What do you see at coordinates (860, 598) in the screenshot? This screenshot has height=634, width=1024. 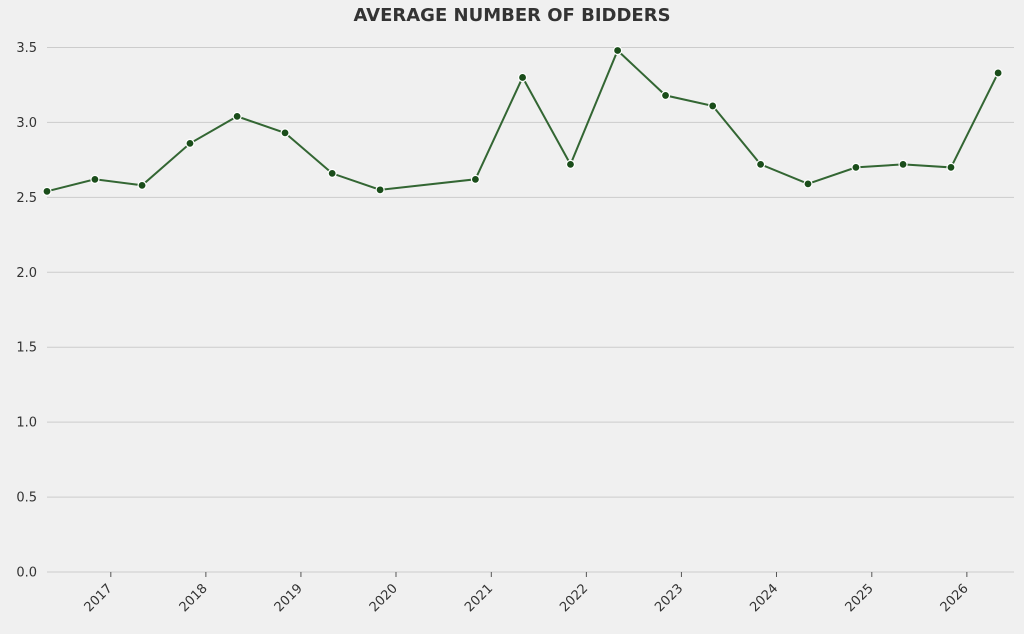 I see `x-tick-label: 2025` at bounding box center [860, 598].